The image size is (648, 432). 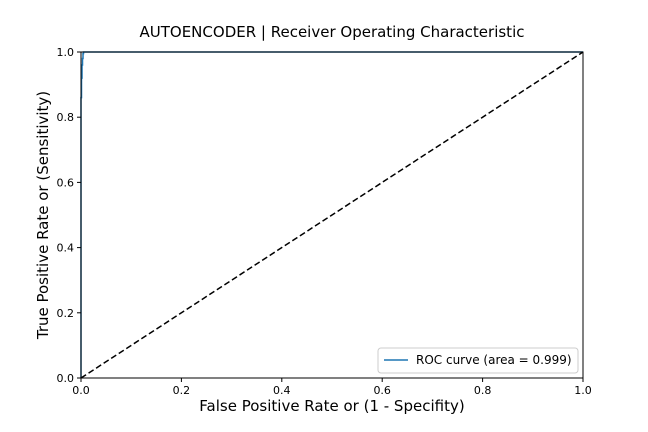 What do you see at coordinates (382, 390) in the screenshot?
I see `x-tick-label: 0.6` at bounding box center [382, 390].